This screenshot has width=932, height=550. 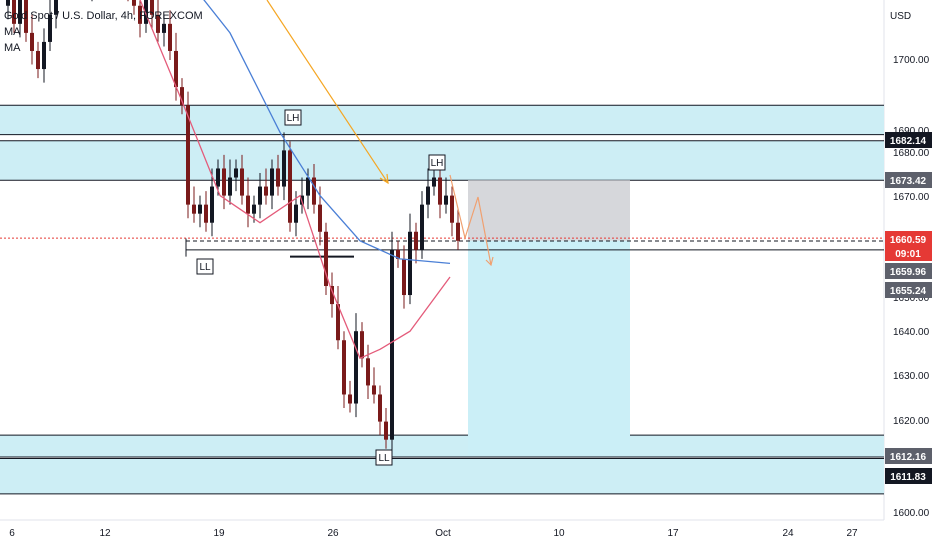 What do you see at coordinates (549, 210) in the screenshot?
I see `stop-loss-box` at bounding box center [549, 210].